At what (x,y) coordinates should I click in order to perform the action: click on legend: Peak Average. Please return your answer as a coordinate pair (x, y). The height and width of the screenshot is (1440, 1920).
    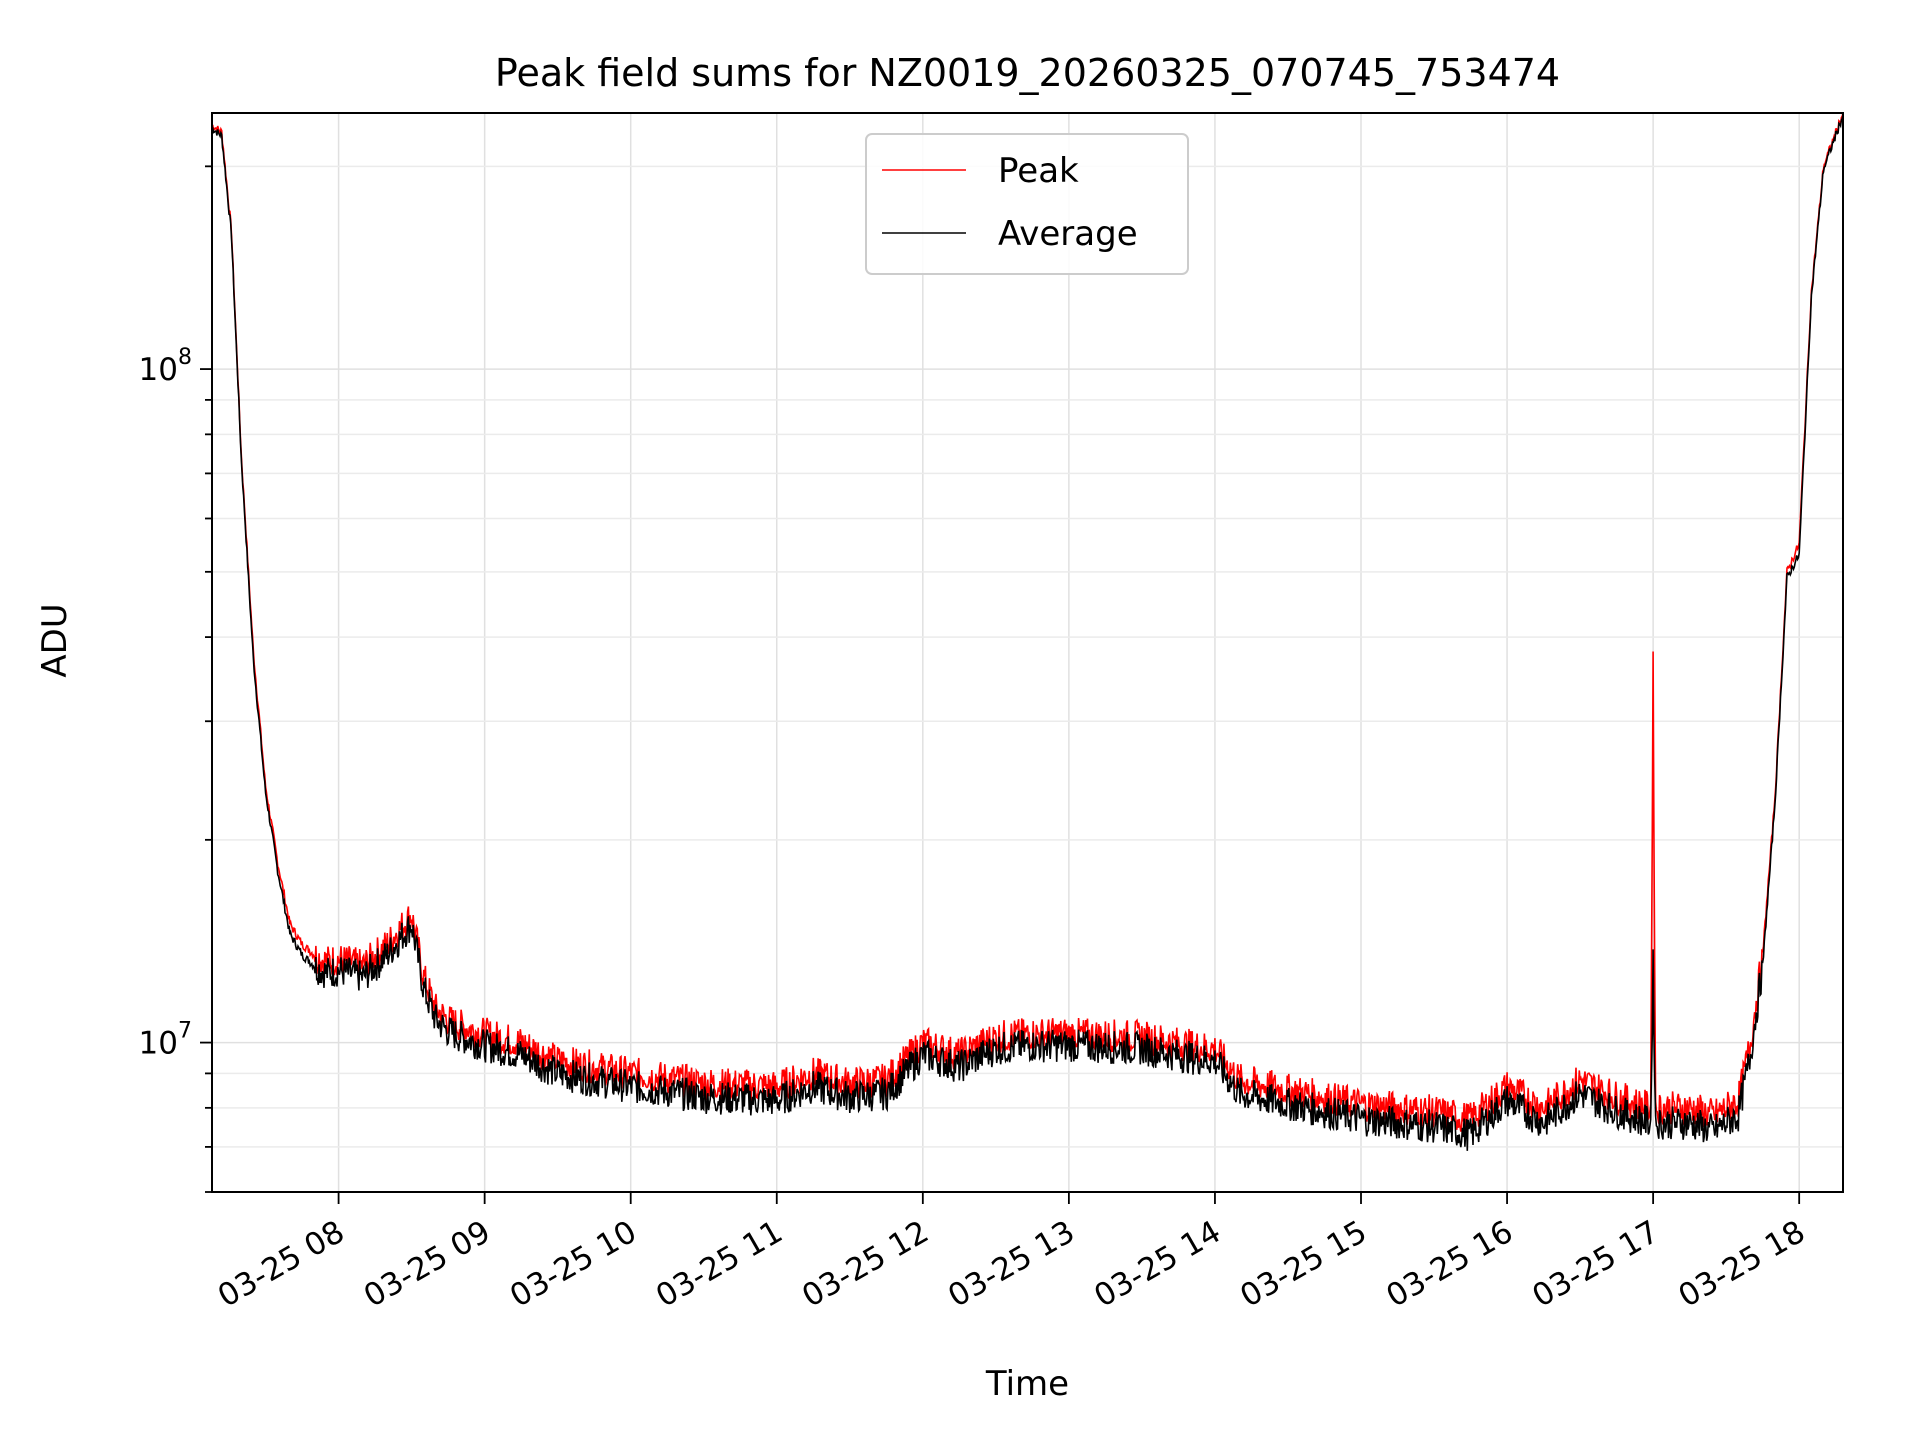
    Looking at the image, I should click on (1027, 204).